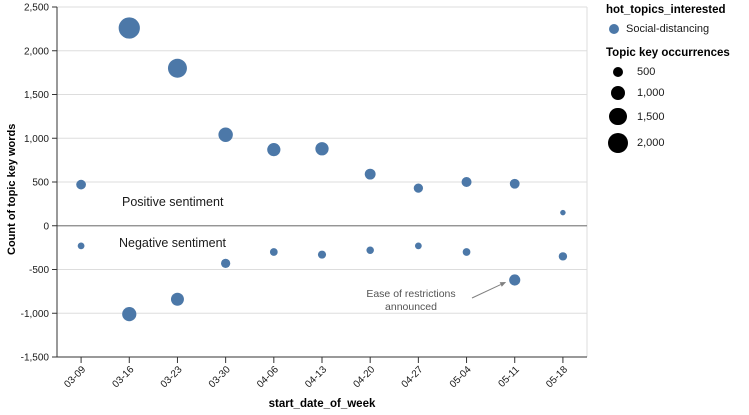  Describe the element at coordinates (666, 10) in the screenshot. I see `legend-color-title: hot_topics_interested` at that location.